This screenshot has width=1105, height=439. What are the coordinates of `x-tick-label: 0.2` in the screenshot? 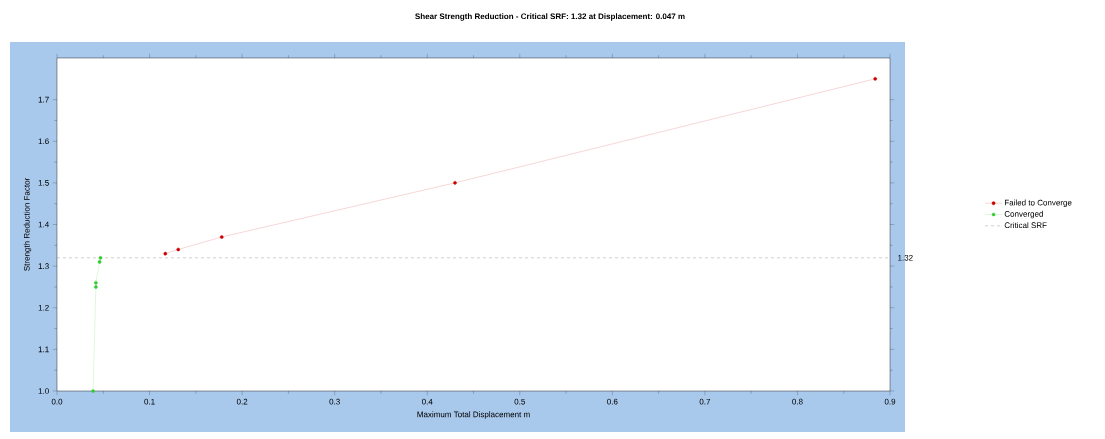 It's located at (242, 401).